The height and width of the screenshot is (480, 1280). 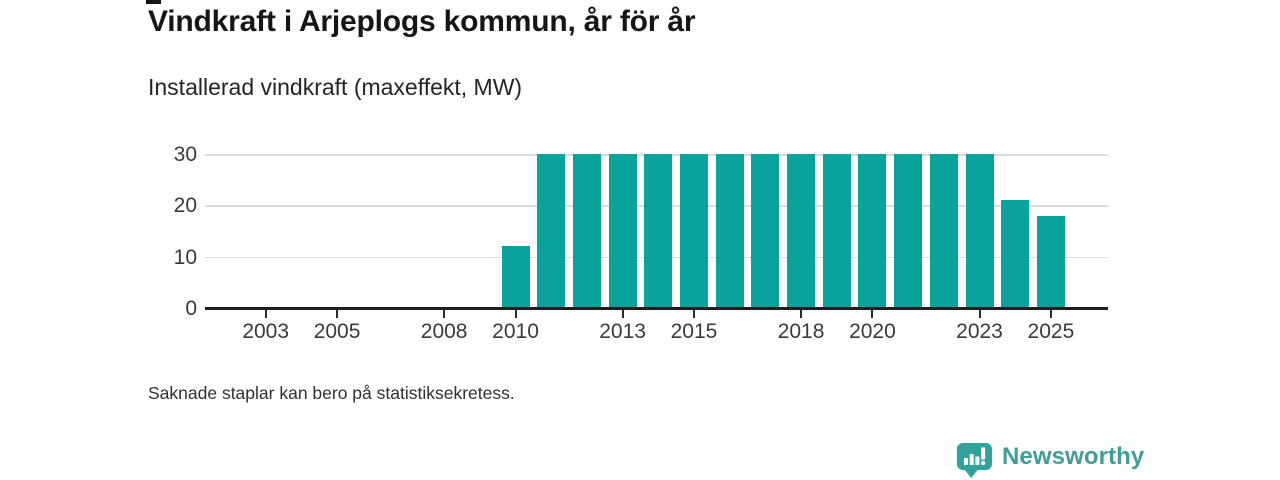 What do you see at coordinates (515, 277) in the screenshot?
I see `bar-2010` at bounding box center [515, 277].